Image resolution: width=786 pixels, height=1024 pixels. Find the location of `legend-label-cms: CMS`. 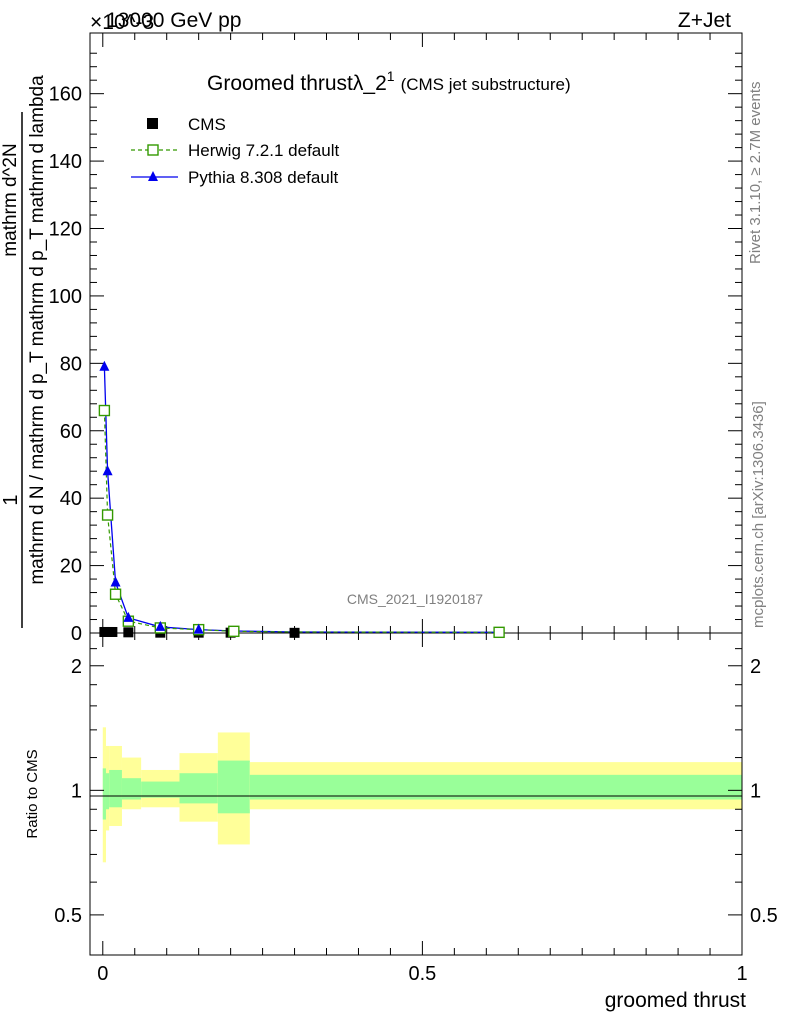

legend-label-cms: CMS is located at coordinates (207, 124).